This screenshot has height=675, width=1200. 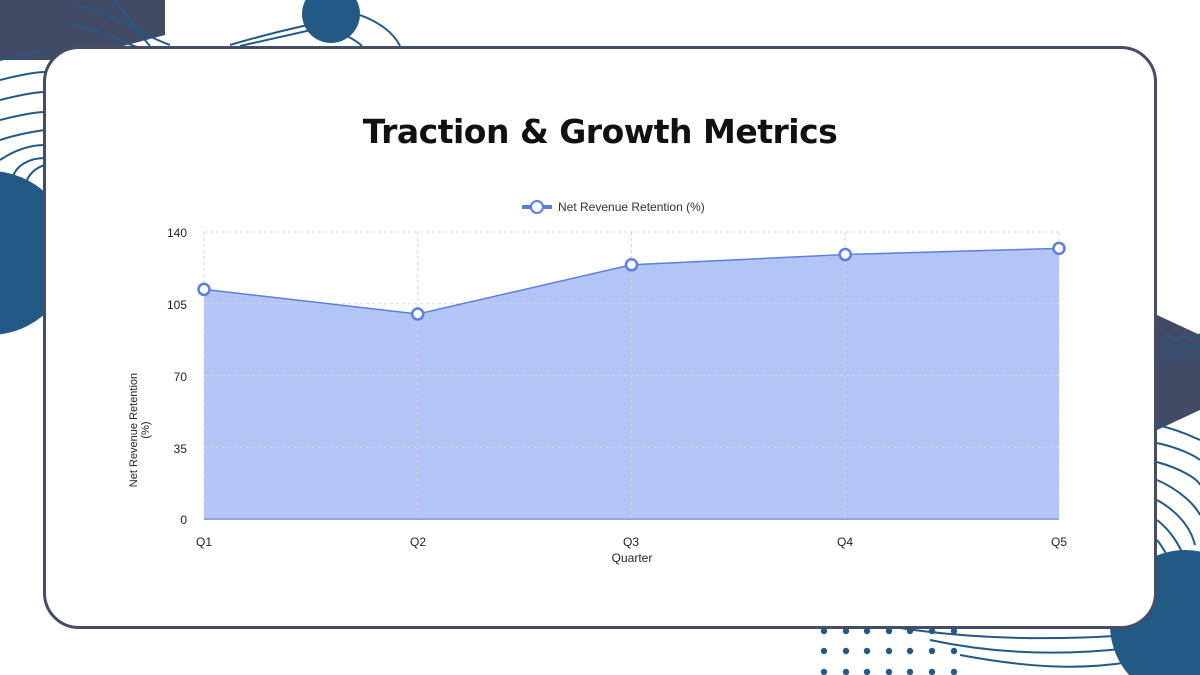 What do you see at coordinates (417, 542) in the screenshot?
I see `x-tick-label: Q2` at bounding box center [417, 542].